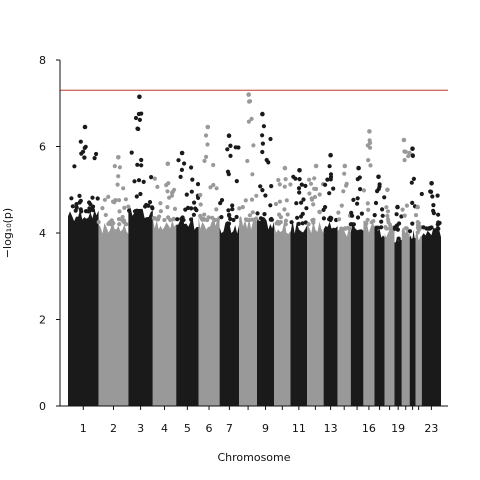  Describe the element at coordinates (229, 428) in the screenshot. I see `x-tick-label: 7` at that location.